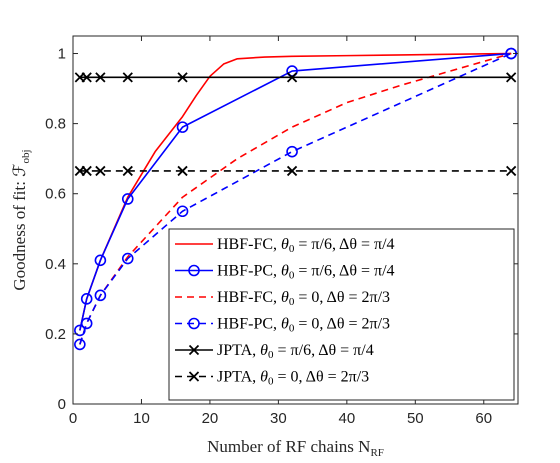 The height and width of the screenshot is (463, 560). I want to click on x-axis-label-main: Number of RF chains N, so click(288, 446).